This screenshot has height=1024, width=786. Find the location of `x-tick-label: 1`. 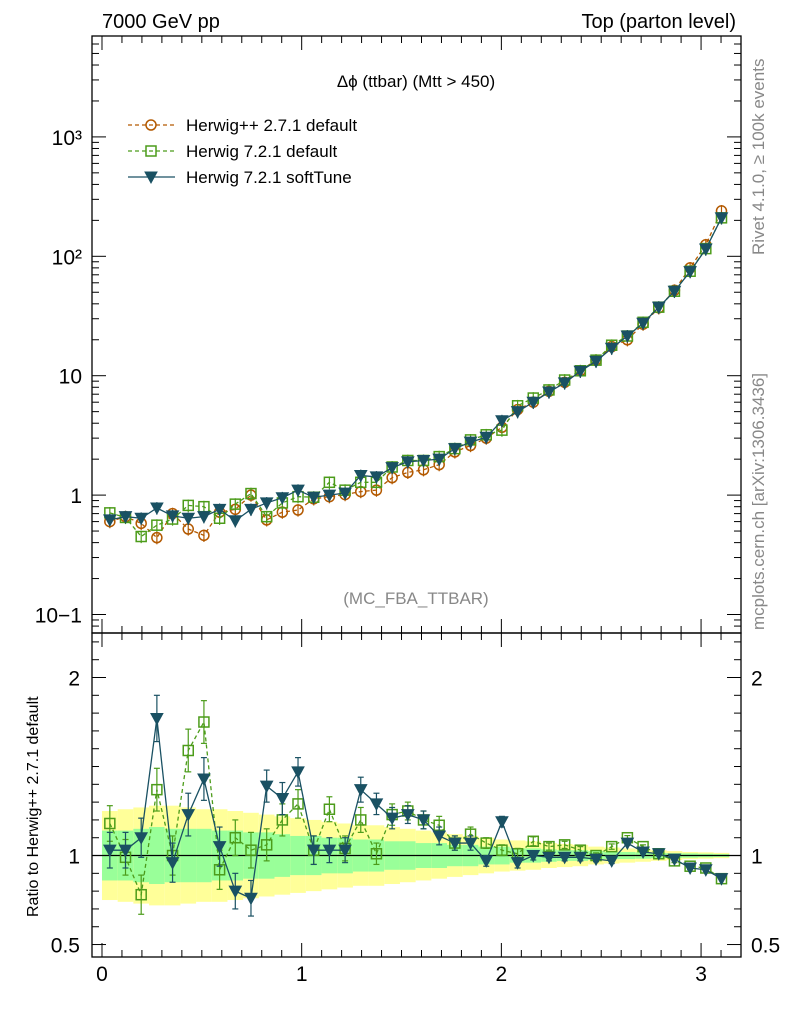

x-tick-label: 1 is located at coordinates (302, 974).